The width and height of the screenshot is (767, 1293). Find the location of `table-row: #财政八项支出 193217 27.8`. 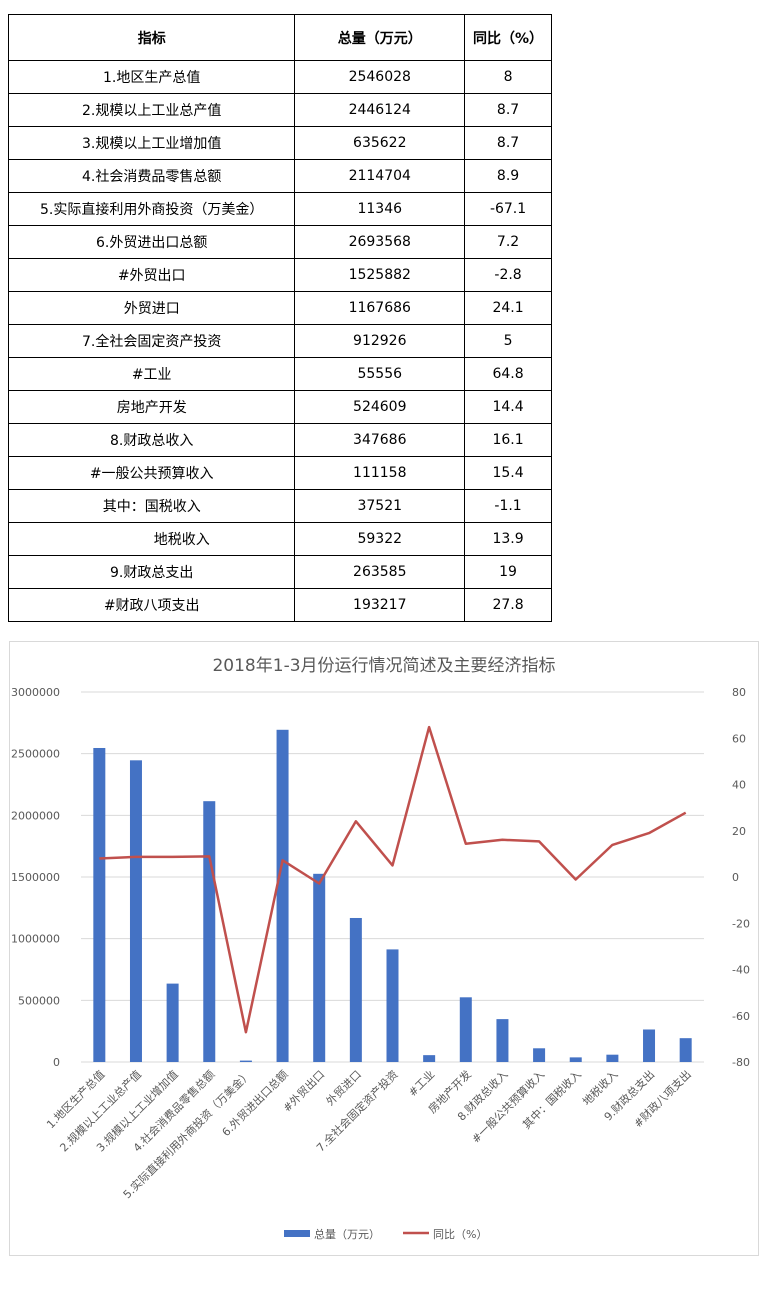

table-row: #财政八项支出 193217 27.8 is located at coordinates (279, 605).